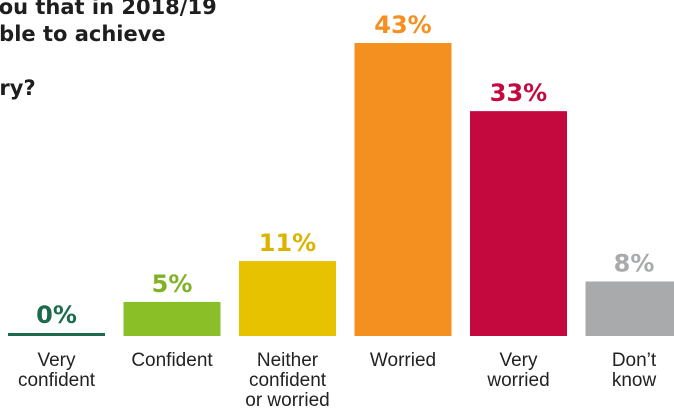 The height and width of the screenshot is (414, 674). I want to click on category-label: Very worried, so click(517, 370).